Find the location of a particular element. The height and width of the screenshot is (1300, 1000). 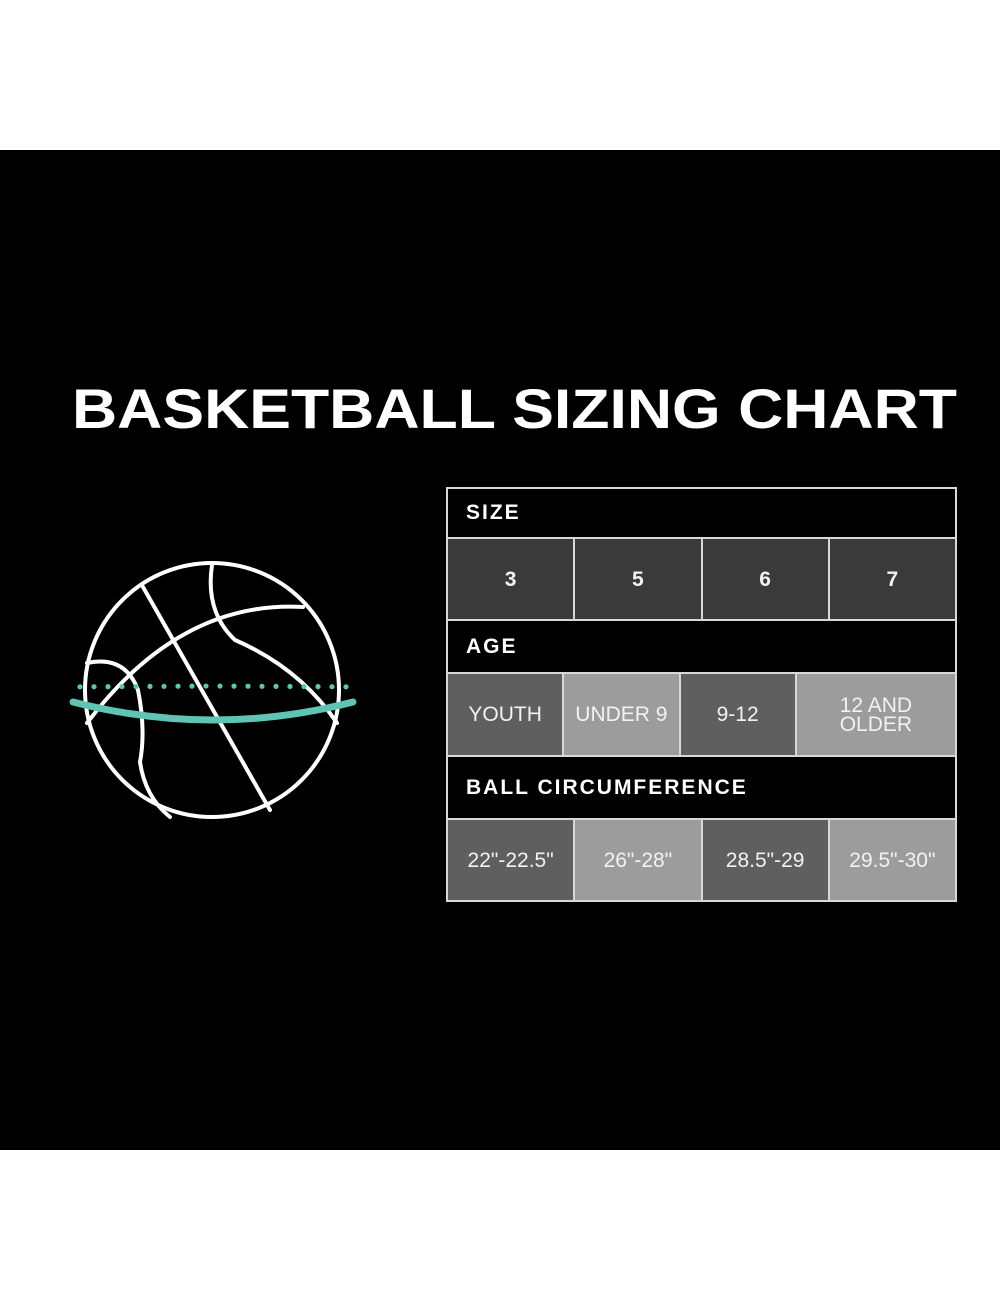

size-row: 3 5 6 7 is located at coordinates (701, 579).